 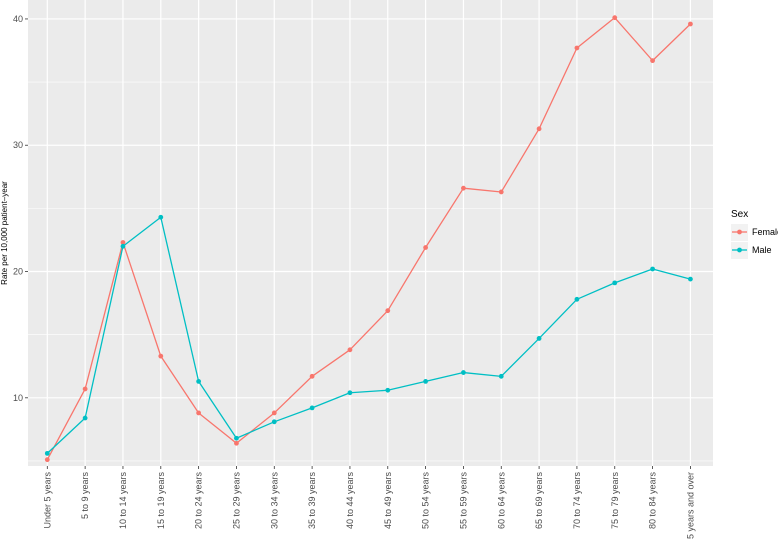 I want to click on legend: Sex Female Male, so click(x=754, y=234).